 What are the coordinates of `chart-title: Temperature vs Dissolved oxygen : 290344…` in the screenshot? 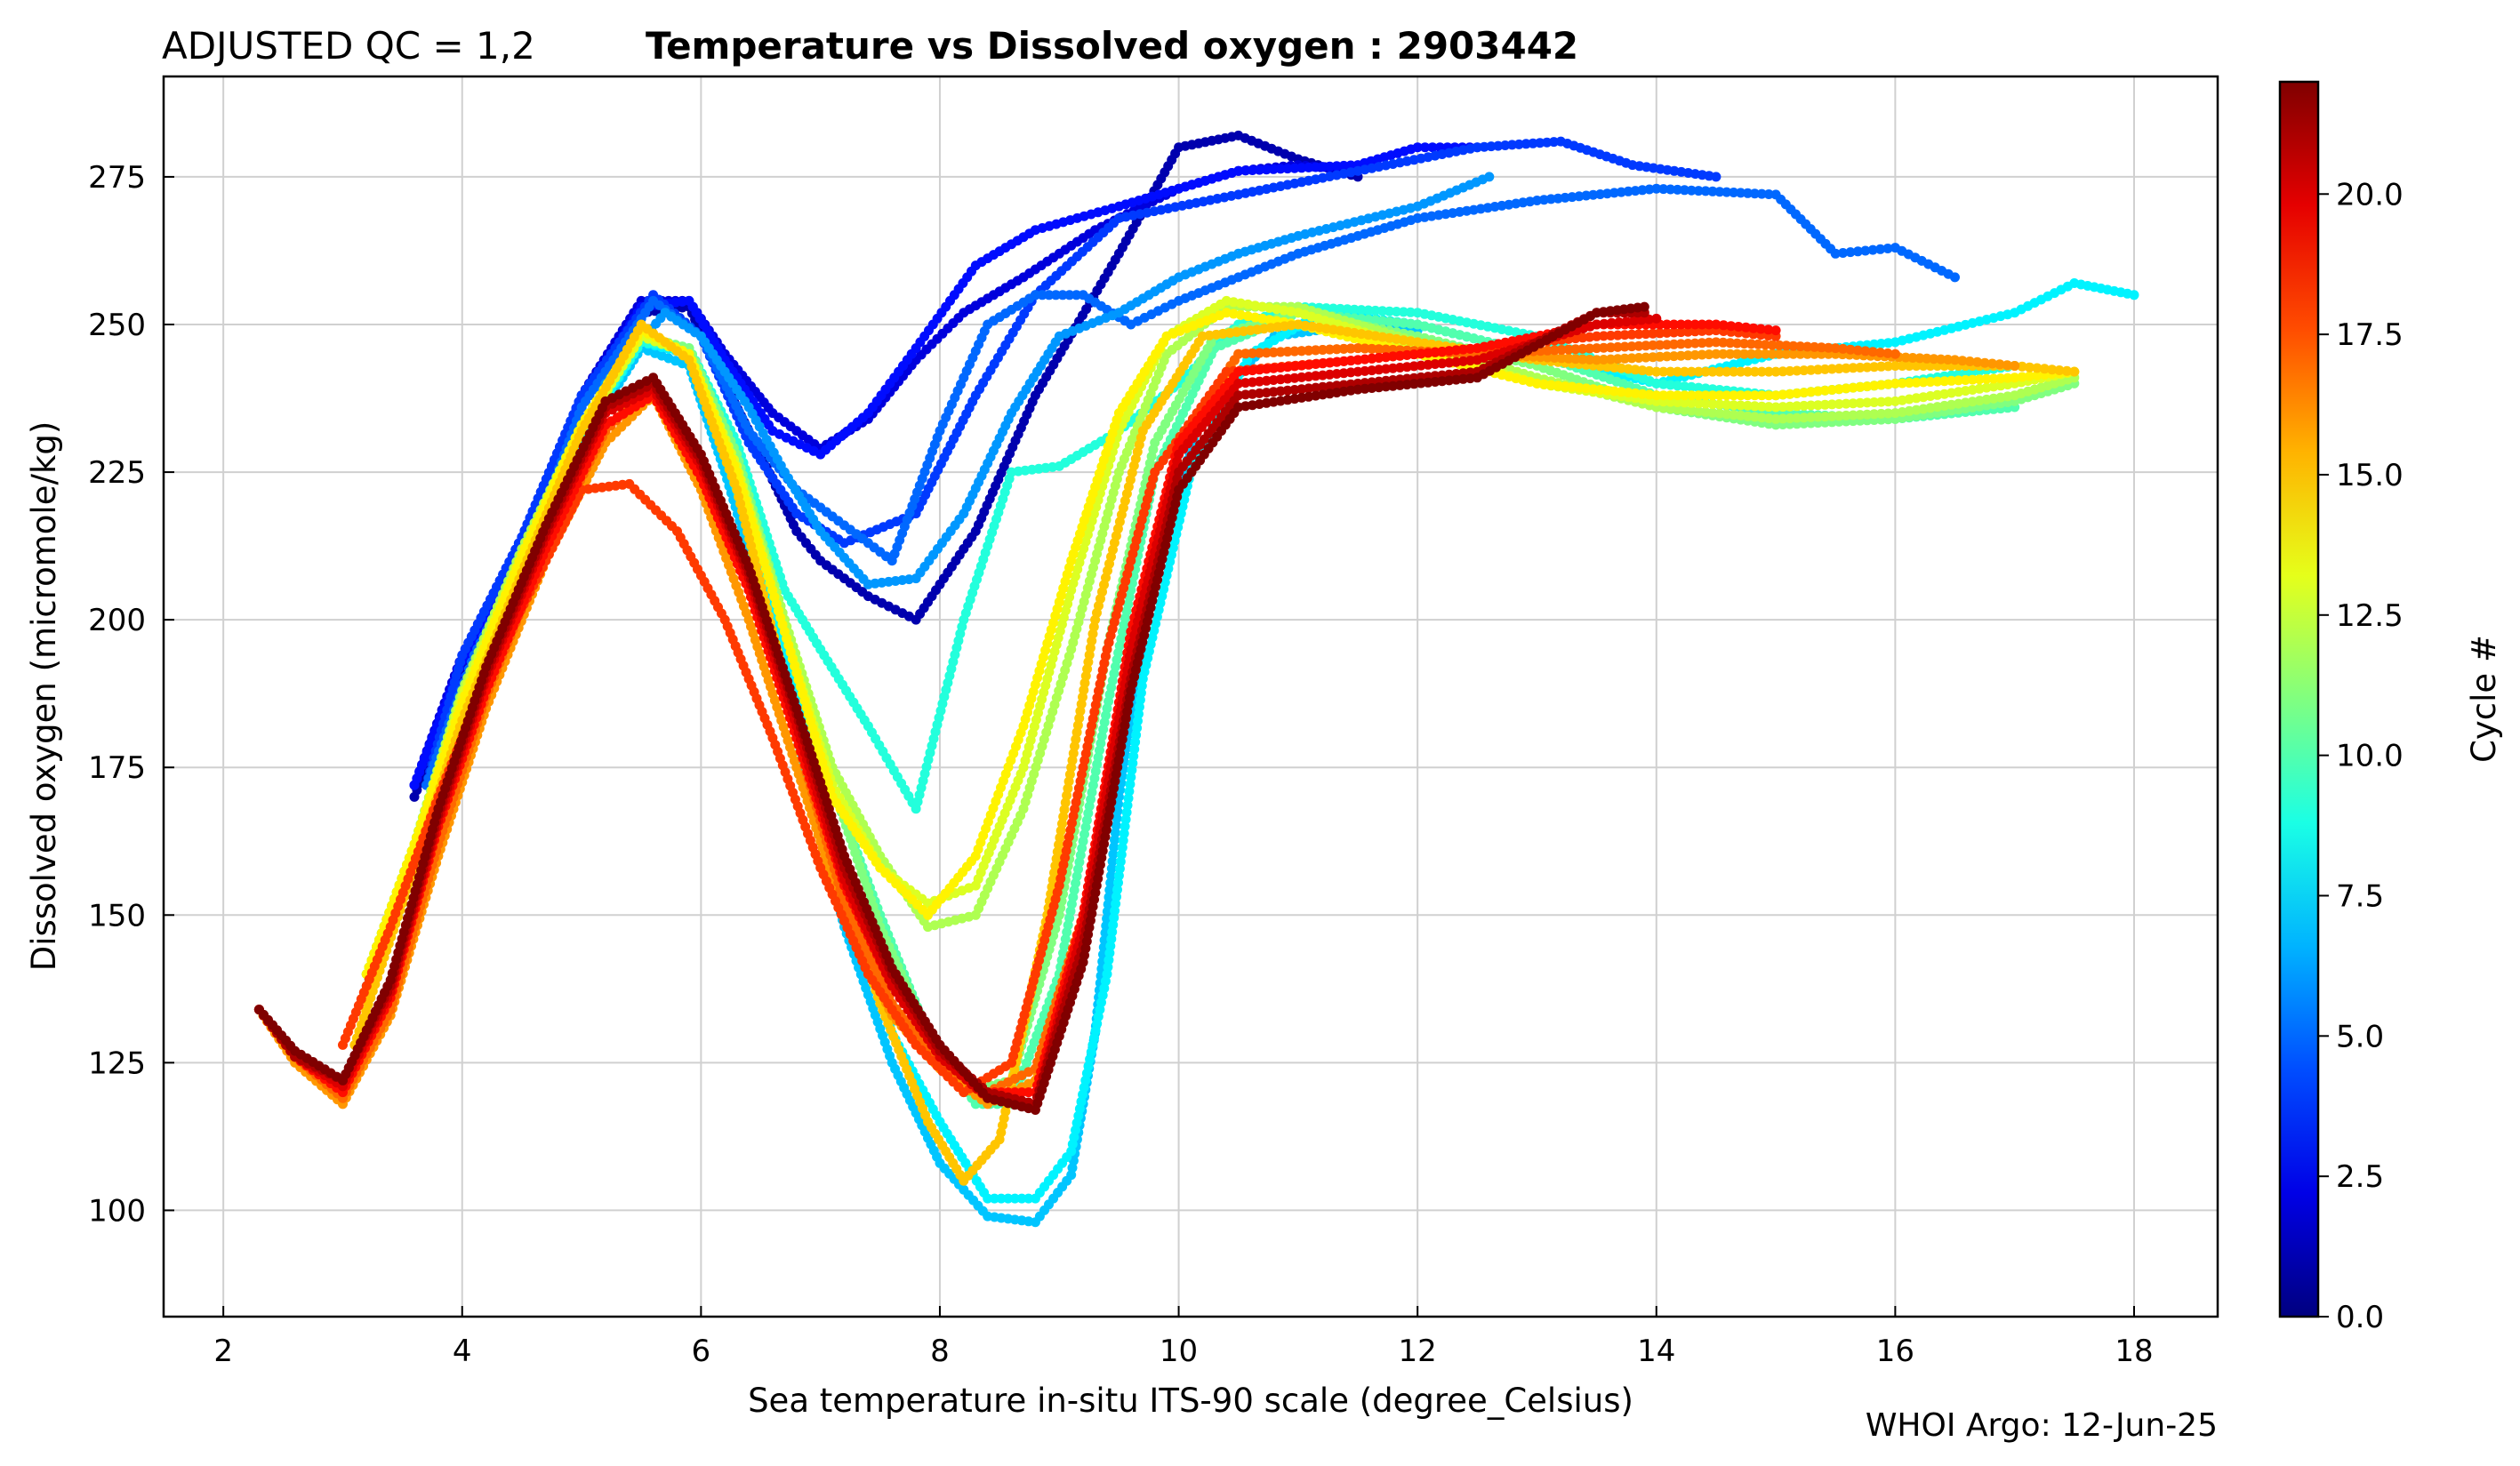 It's located at (1112, 46).